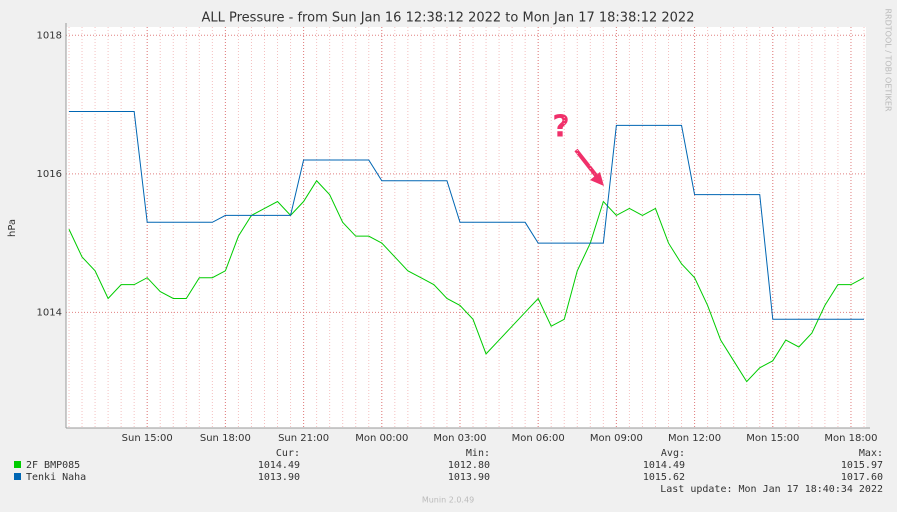 This screenshot has height=512, width=897. I want to click on legend-value: 1015.62, so click(664, 477).